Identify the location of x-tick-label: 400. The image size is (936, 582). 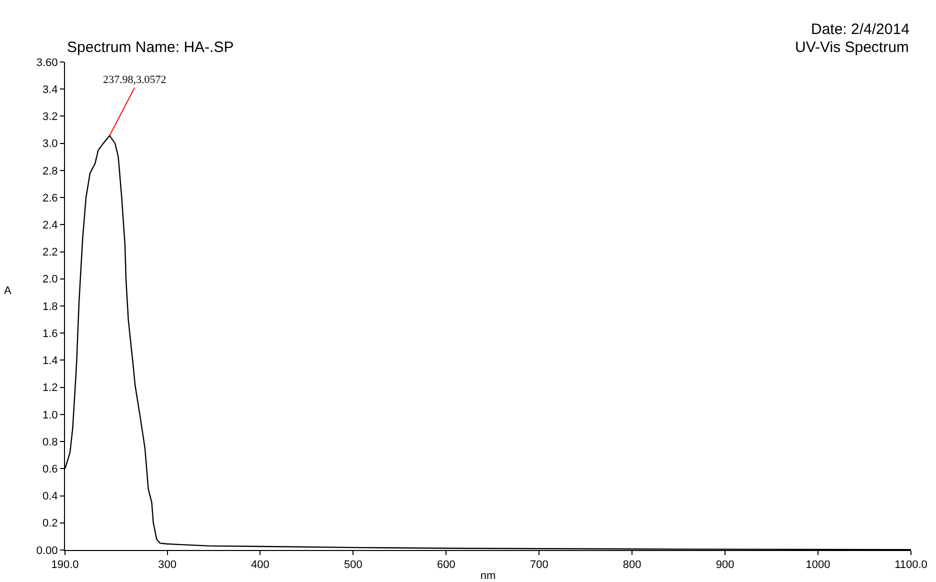
(260, 565).